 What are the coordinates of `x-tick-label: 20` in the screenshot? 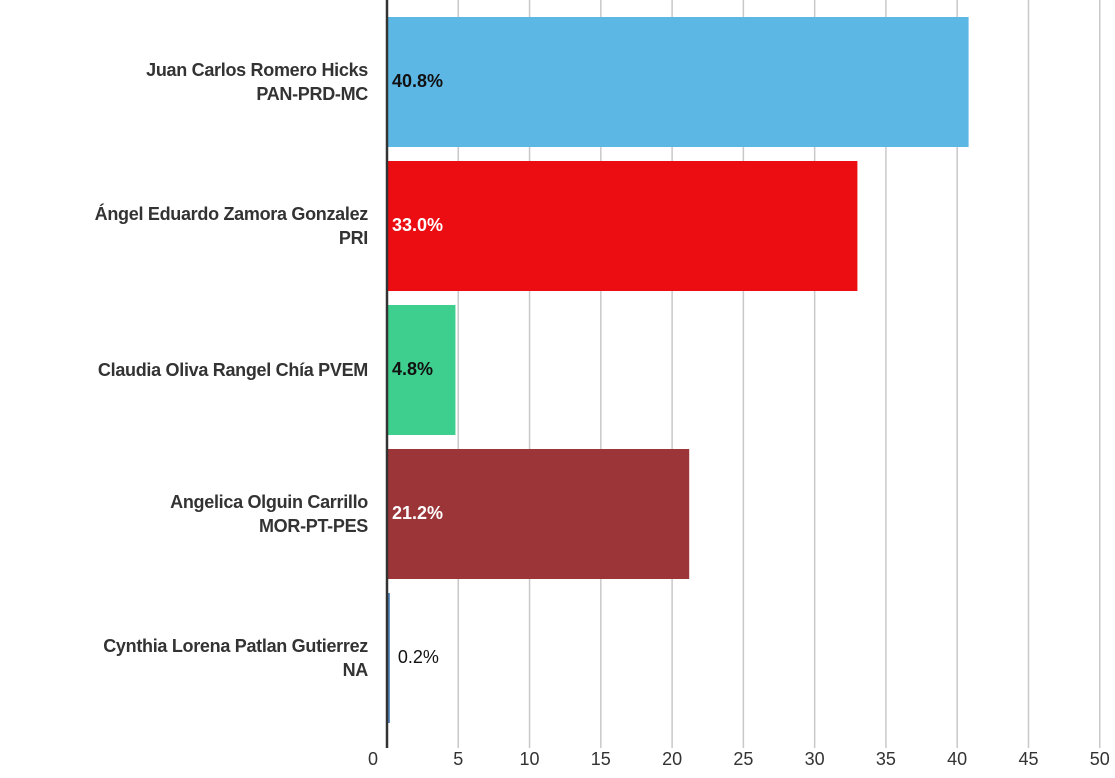 It's located at (672, 759).